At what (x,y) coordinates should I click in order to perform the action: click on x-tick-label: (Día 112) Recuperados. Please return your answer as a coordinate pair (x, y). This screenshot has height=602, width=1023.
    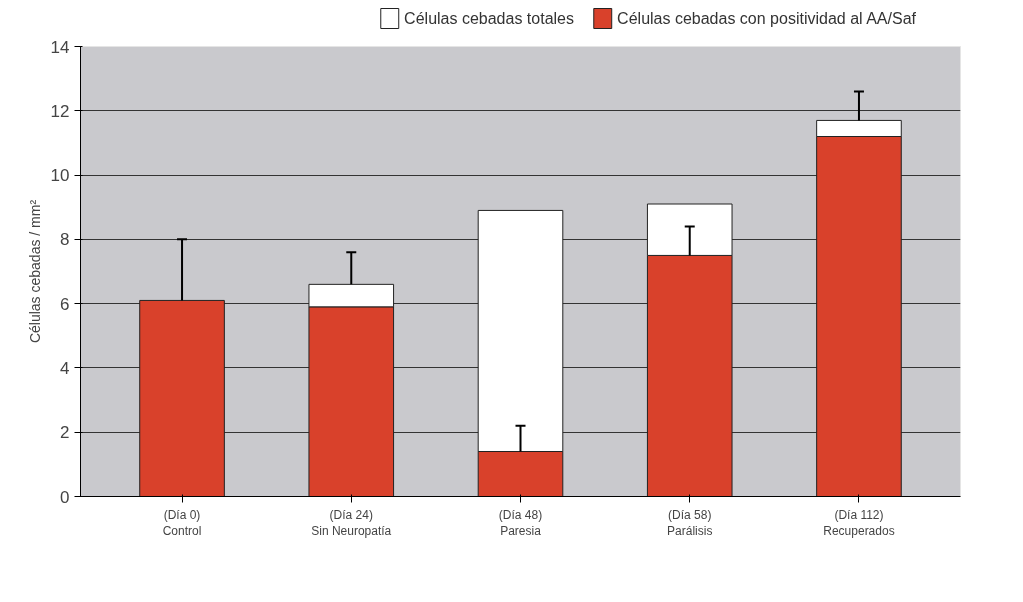
    Looking at the image, I should click on (859, 523).